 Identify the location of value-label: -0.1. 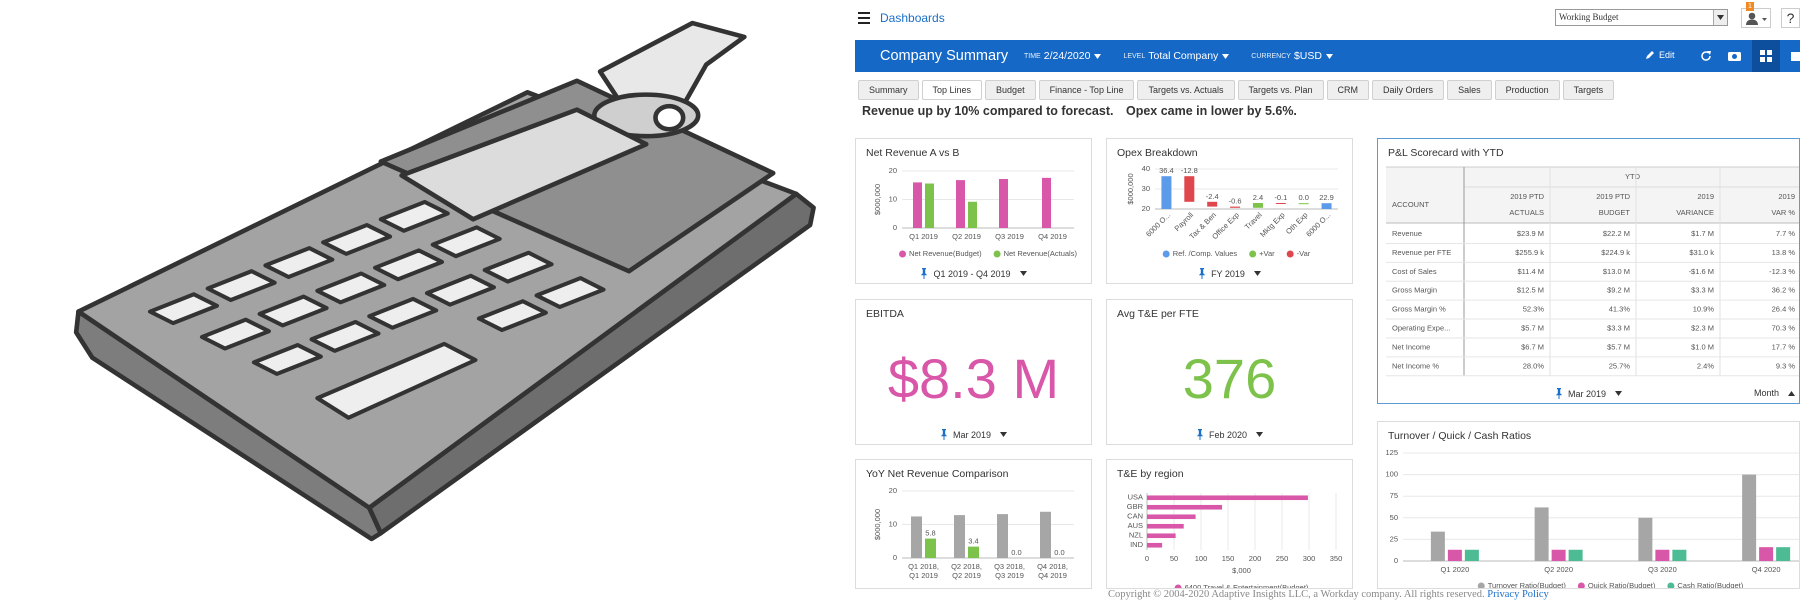
(1280, 197).